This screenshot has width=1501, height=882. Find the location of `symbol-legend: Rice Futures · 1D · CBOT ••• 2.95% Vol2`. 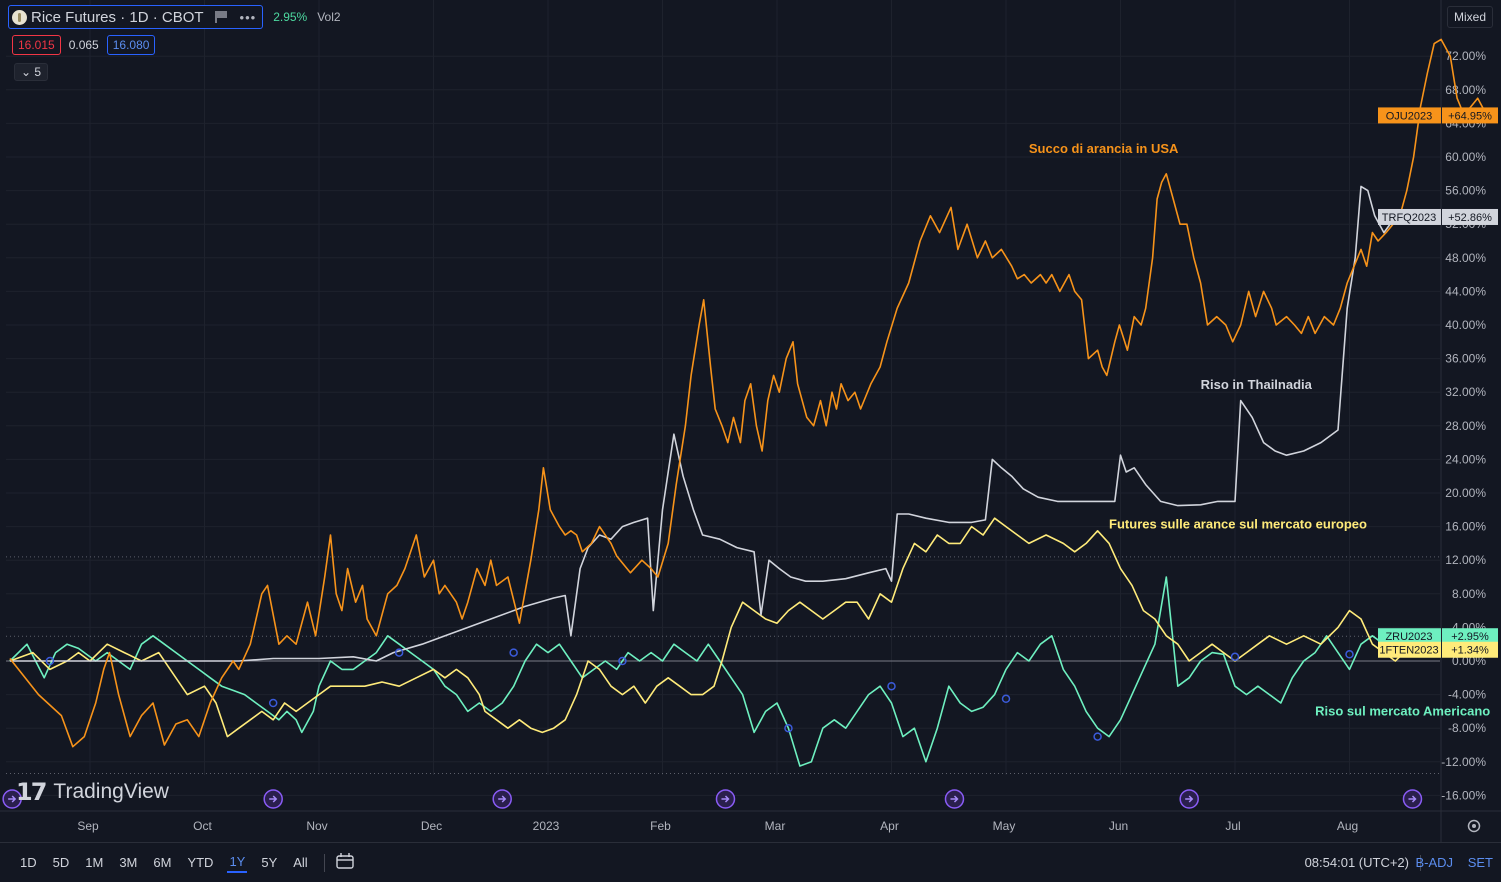

symbol-legend: Rice Futures · 1D · CBOT ••• 2.95% Vol2 is located at coordinates (174, 17).